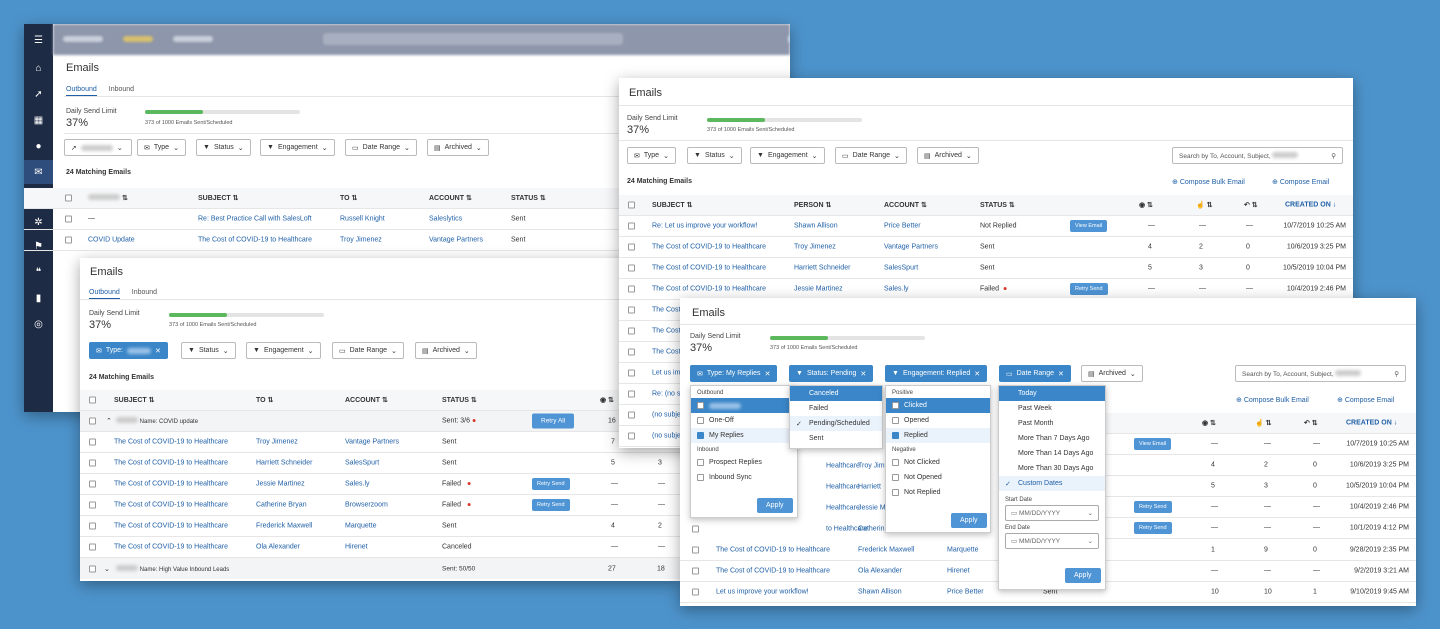 The height and width of the screenshot is (629, 1440). Describe the element at coordinates (553, 421) in the screenshot. I see `retry-all-button: Retry All` at that location.